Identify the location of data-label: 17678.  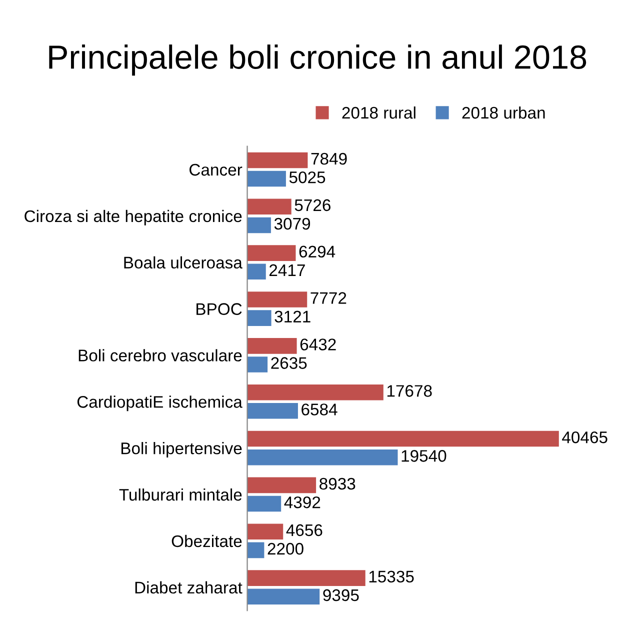
(409, 391).